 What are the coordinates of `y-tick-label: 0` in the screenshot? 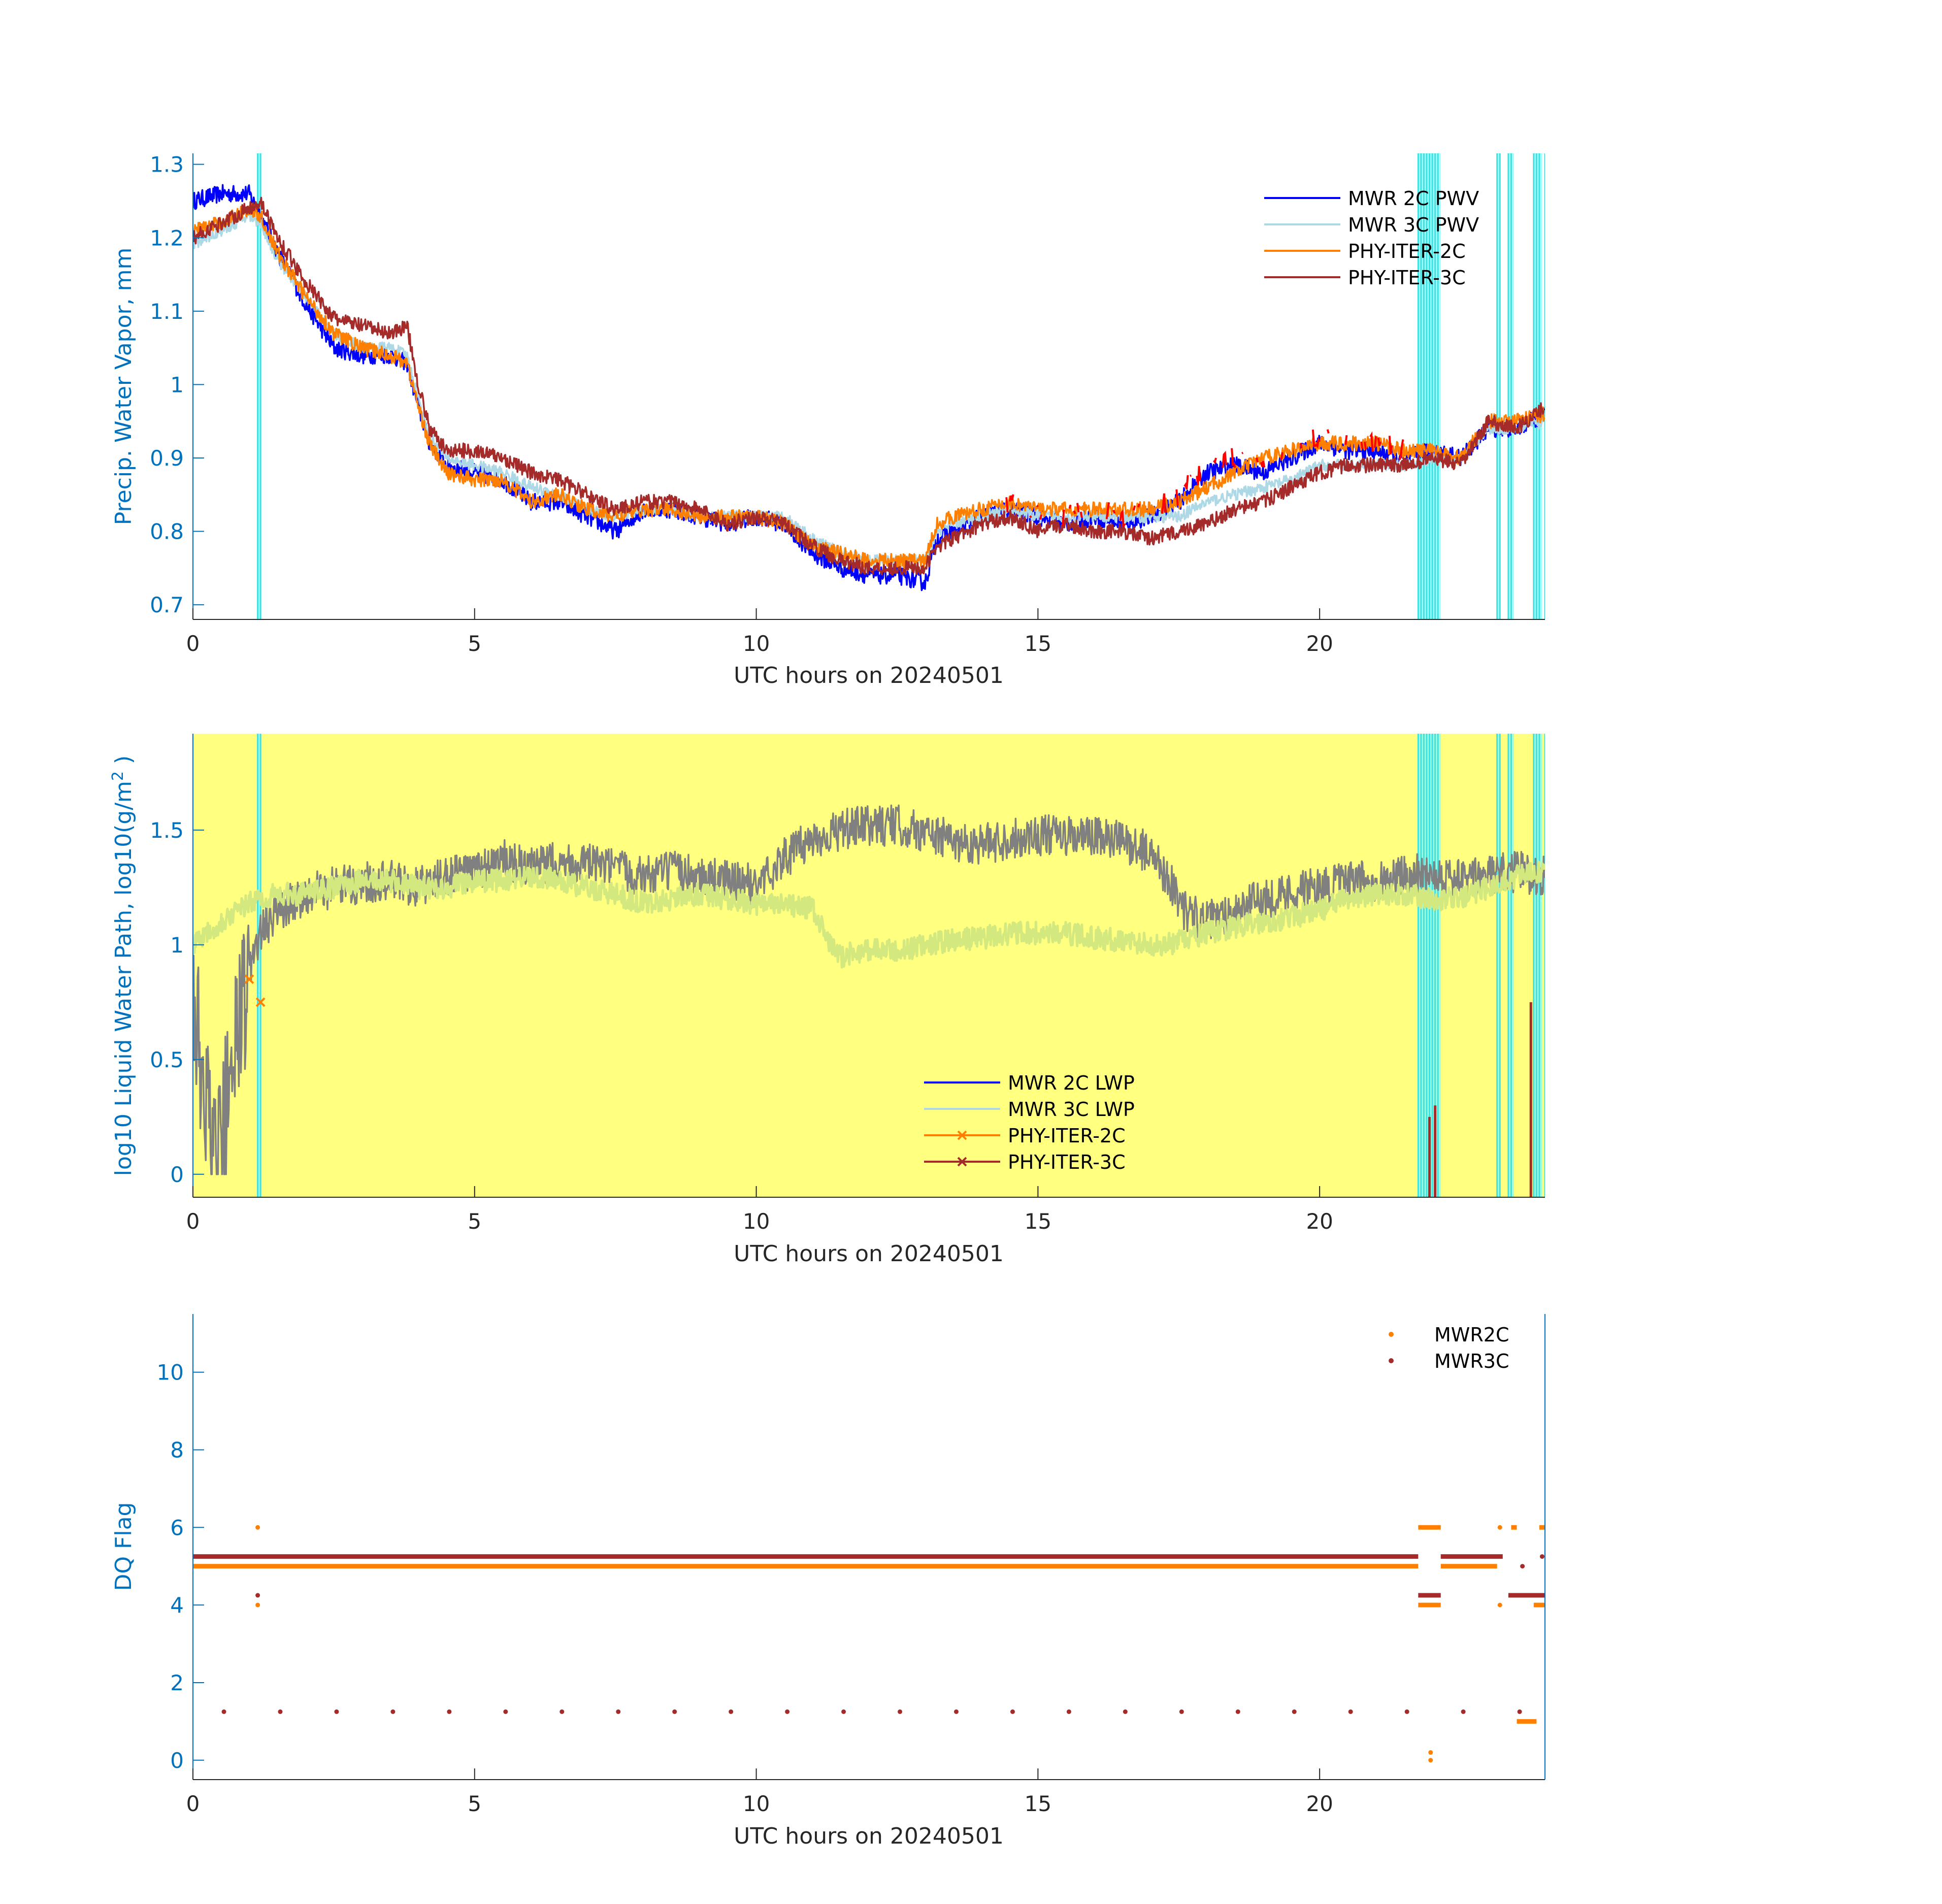 It's located at (177, 1761).